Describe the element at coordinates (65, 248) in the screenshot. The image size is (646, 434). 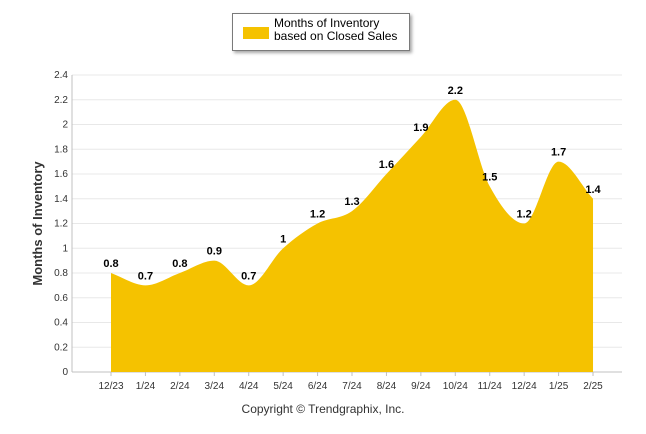
I see `y-tick-label: 1` at that location.